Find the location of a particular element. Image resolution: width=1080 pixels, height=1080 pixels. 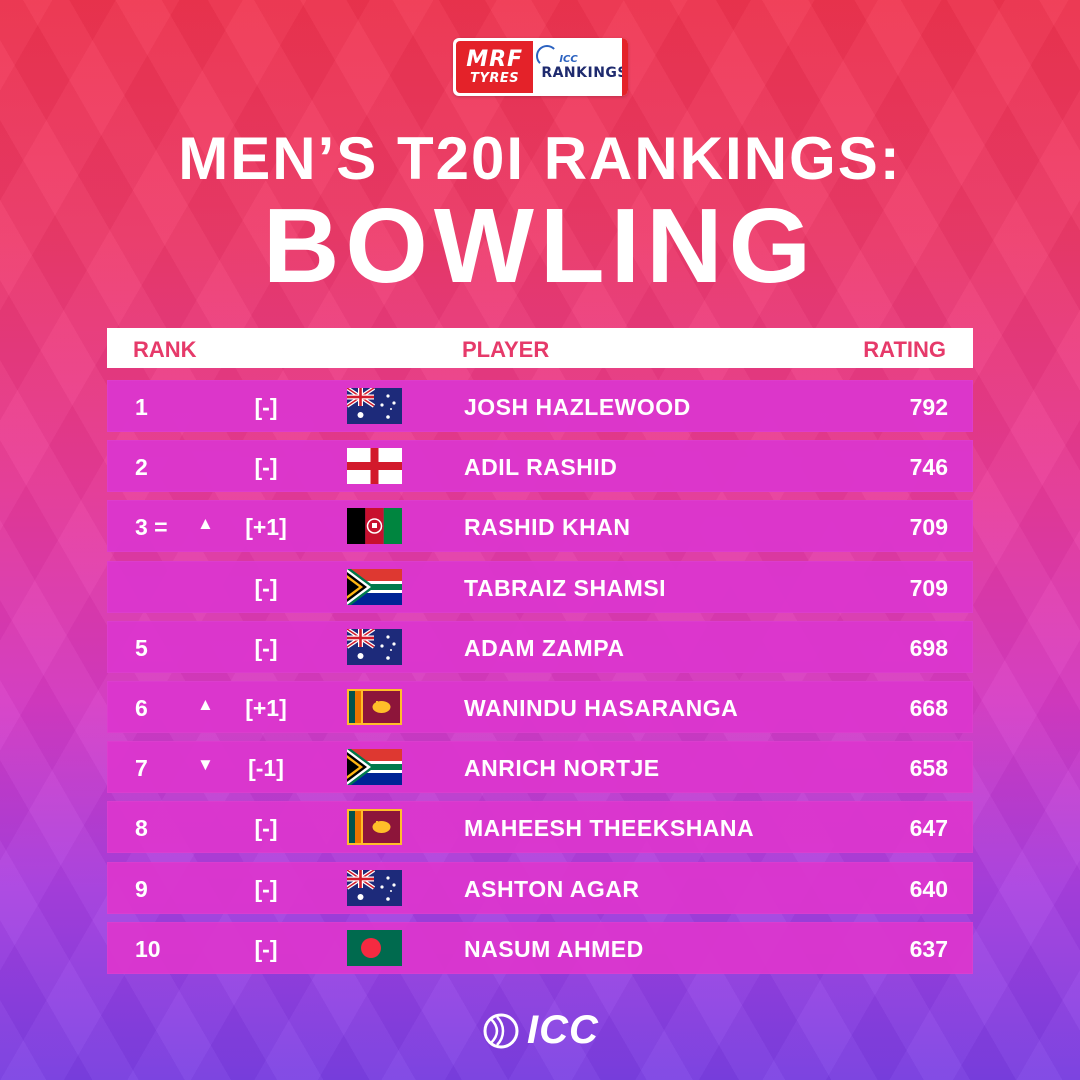

table-row: 8 [-] MAHEESH THEEKSHANA 647 is located at coordinates (540, 827).